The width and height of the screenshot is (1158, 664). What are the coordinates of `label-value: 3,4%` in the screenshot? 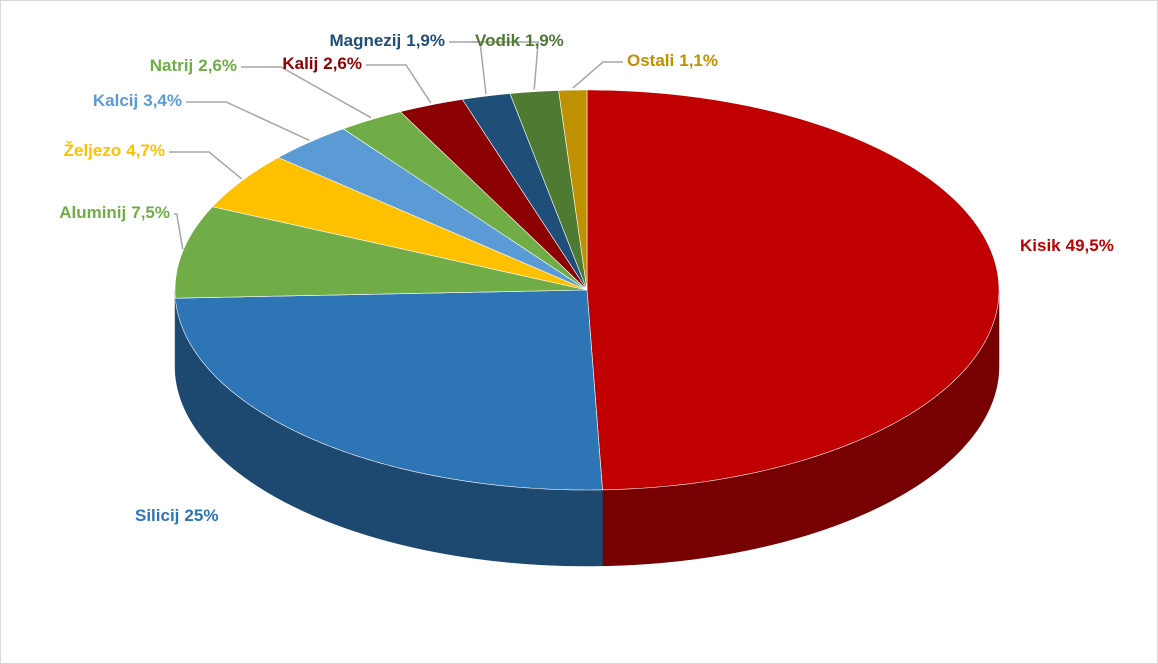 It's located at (162, 100).